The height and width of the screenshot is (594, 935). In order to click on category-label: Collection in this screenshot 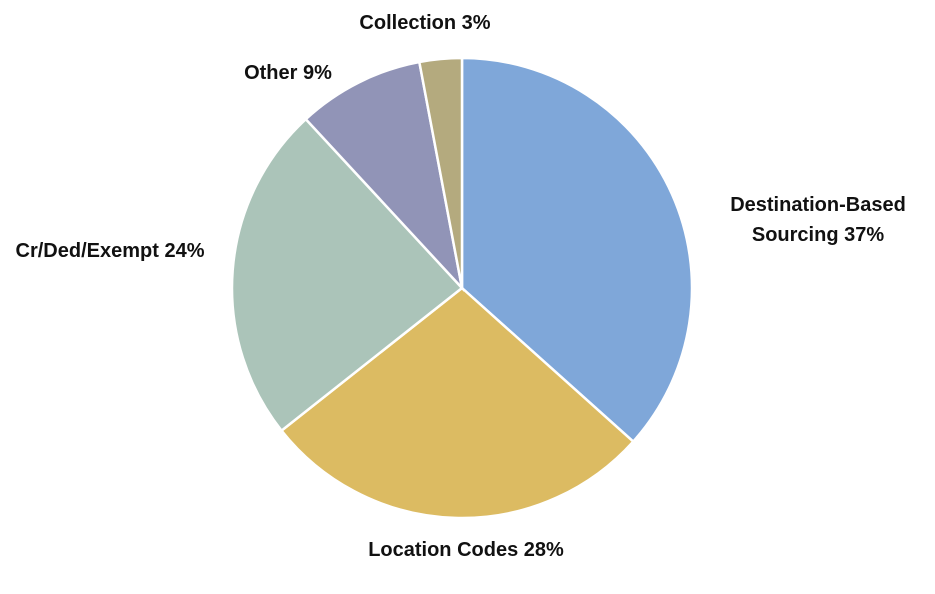, I will do `click(408, 23)`.